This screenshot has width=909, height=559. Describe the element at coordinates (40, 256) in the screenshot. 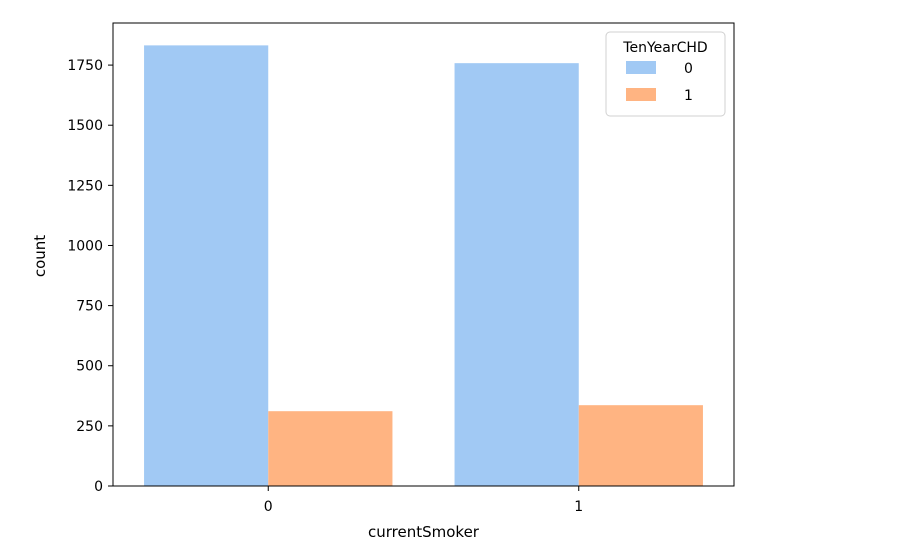

I see `y-axis-label: count` at that location.